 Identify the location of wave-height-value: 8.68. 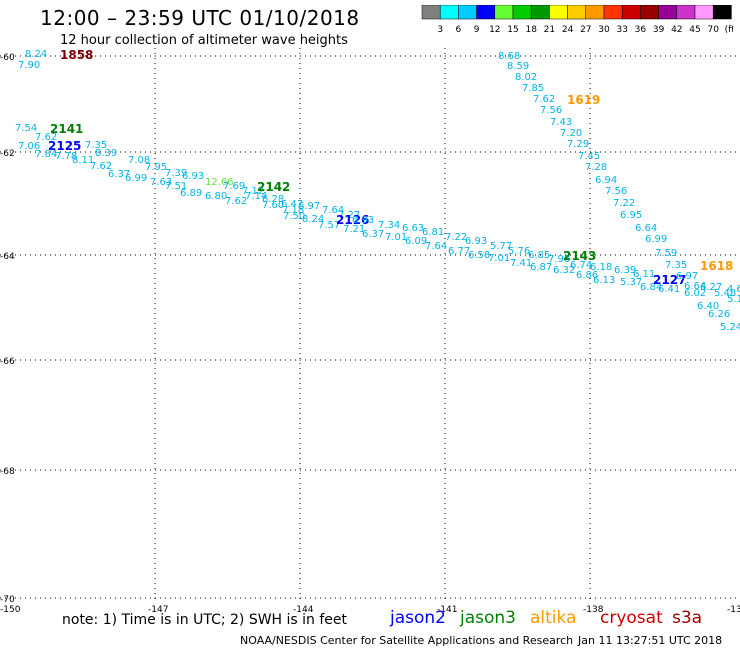
(509, 56).